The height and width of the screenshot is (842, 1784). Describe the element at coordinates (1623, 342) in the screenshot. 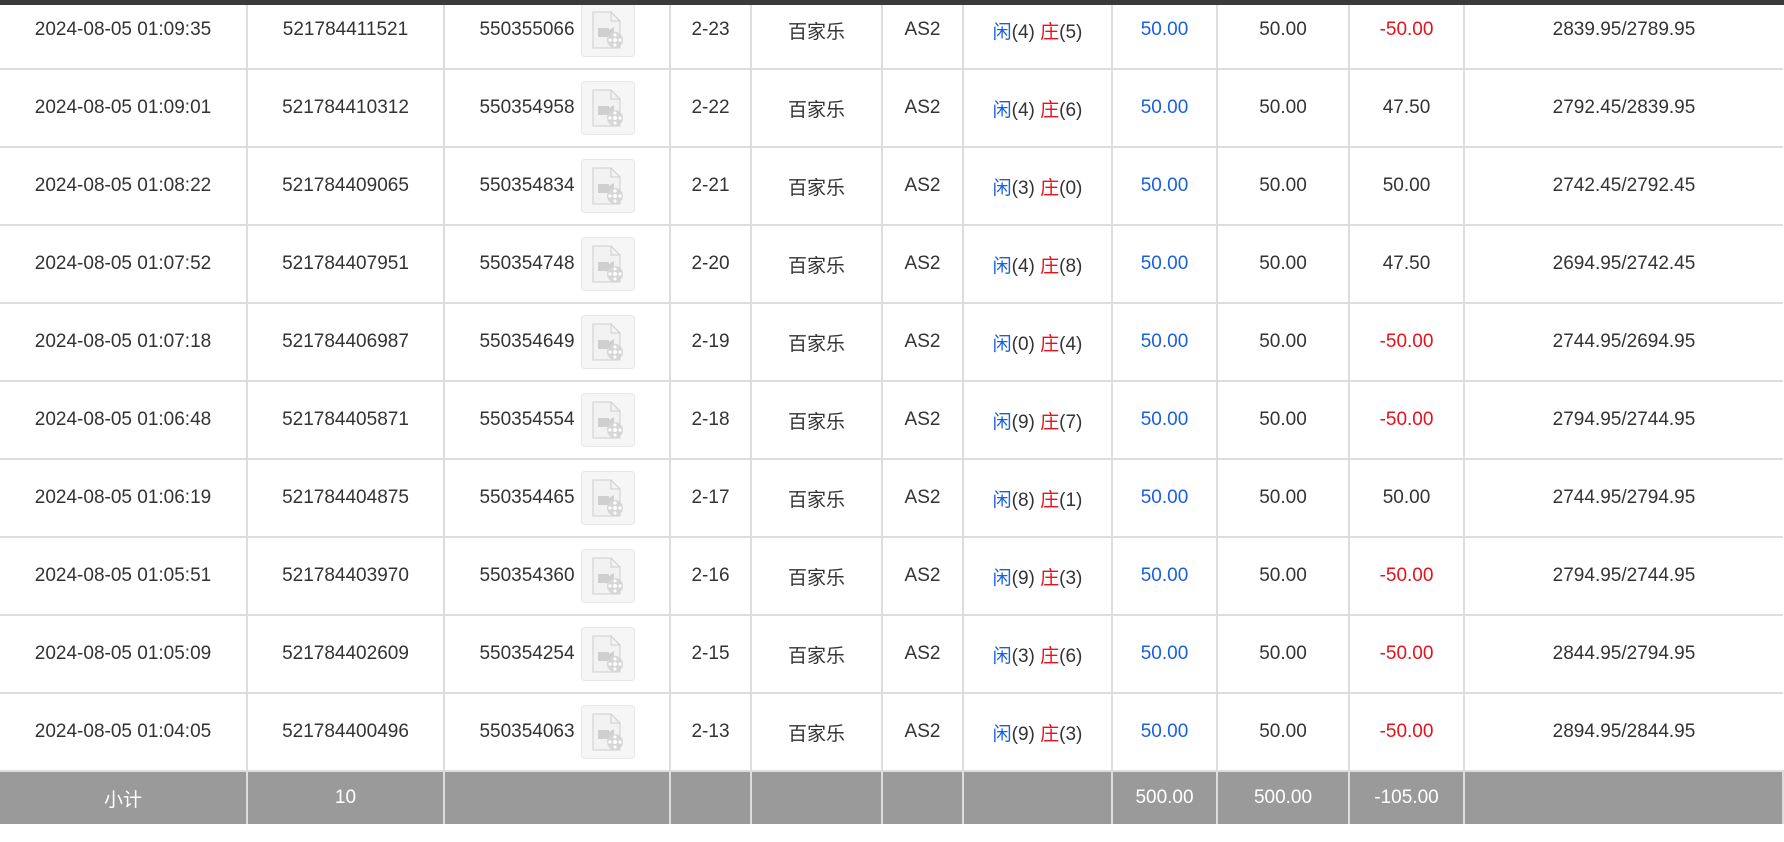

I see `balance-change: 2744.95/2694.95` at that location.